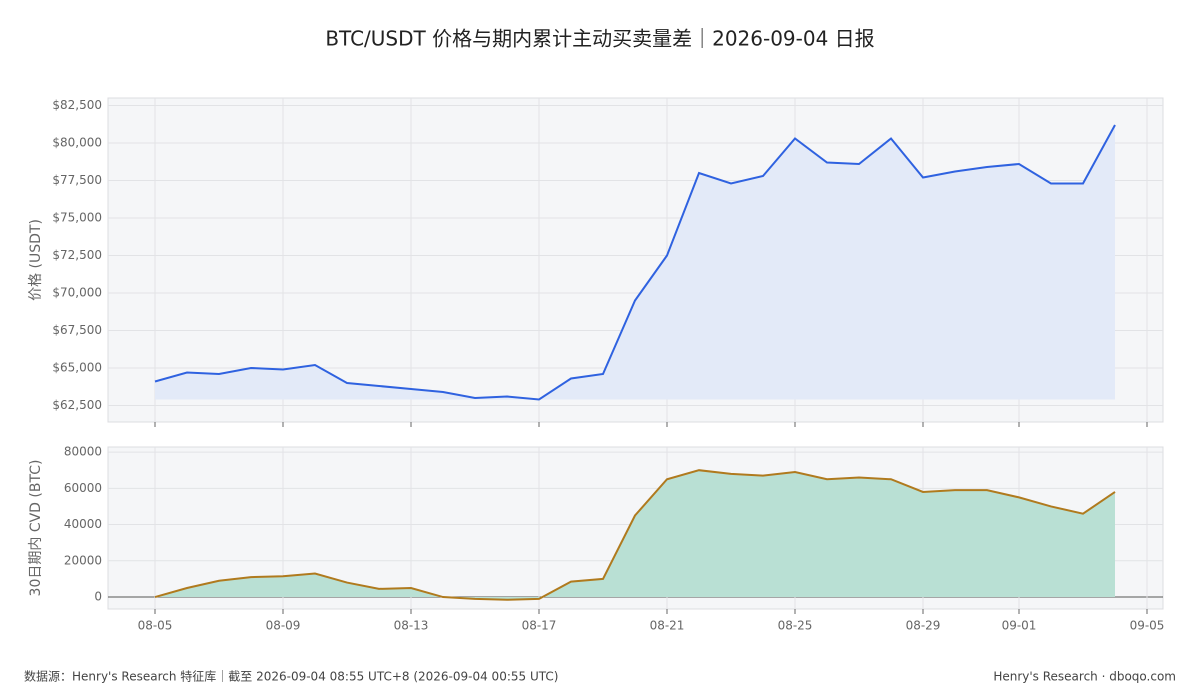 This screenshot has height=700, width=1200. Describe the element at coordinates (77, 255) in the screenshot. I see `y-tick-label: $72,500` at that location.